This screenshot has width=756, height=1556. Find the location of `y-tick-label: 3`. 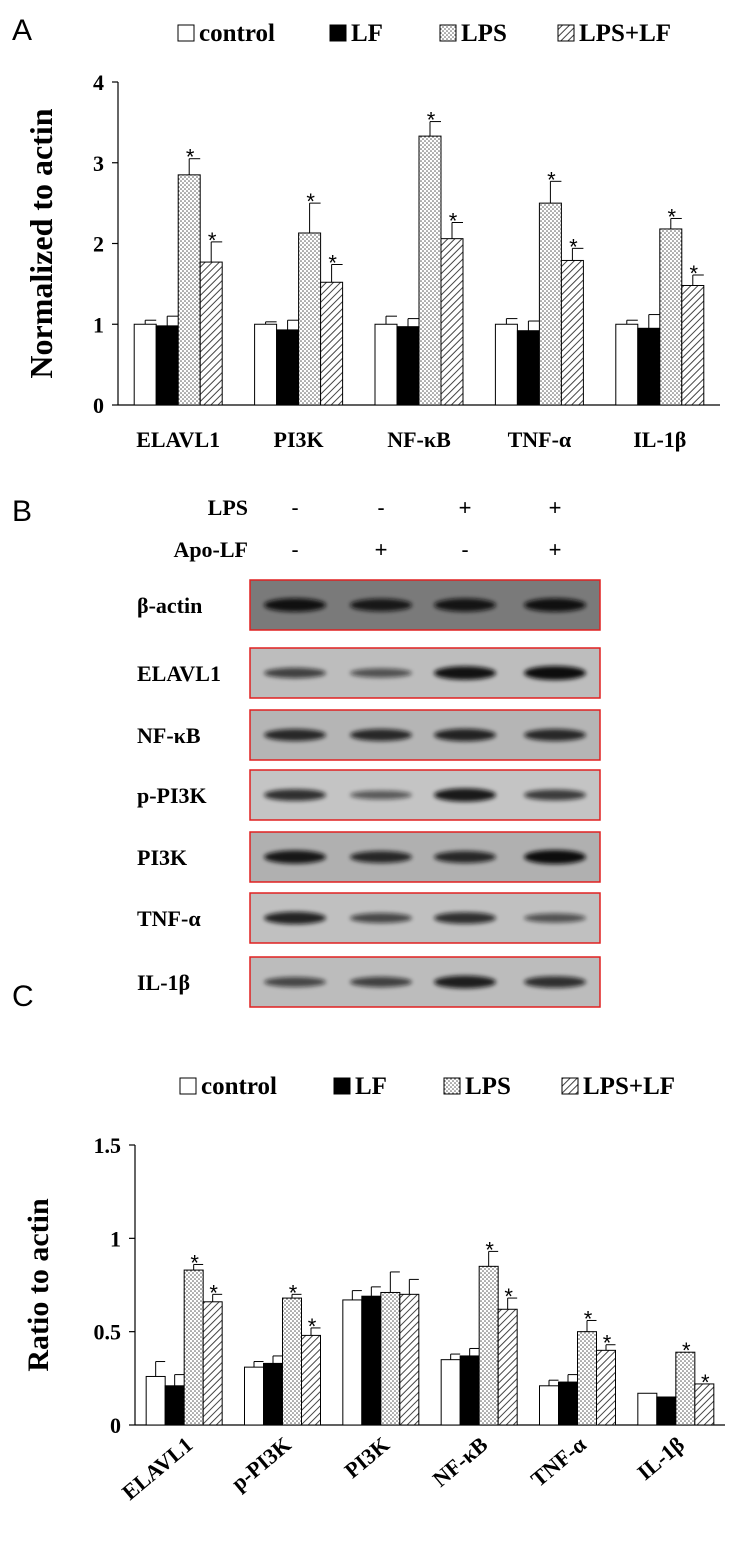

y-tick-label: 3 is located at coordinates (98, 163).